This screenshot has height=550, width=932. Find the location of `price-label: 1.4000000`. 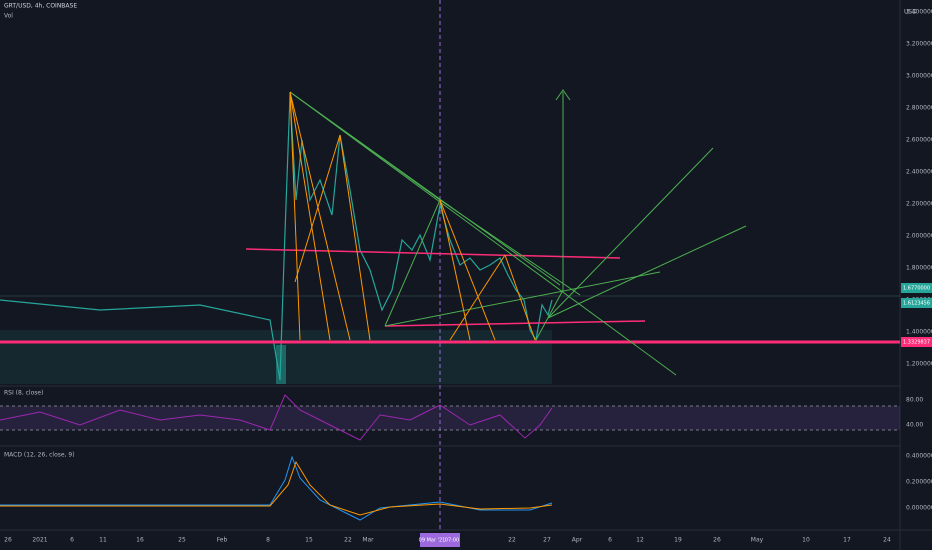

price-label: 1.4000000 is located at coordinates (919, 332).